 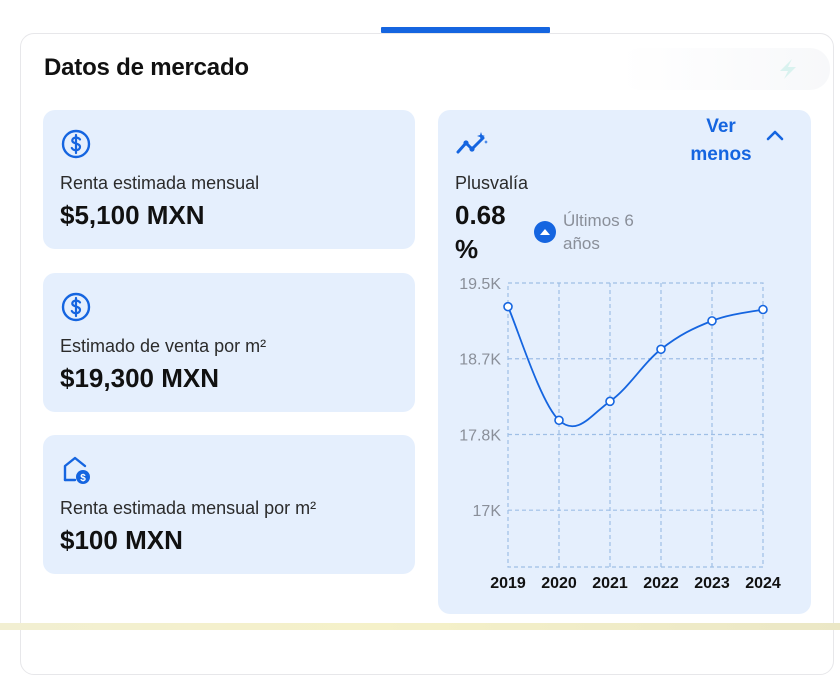 I want to click on active-tab-indicator, so click(x=465, y=30).